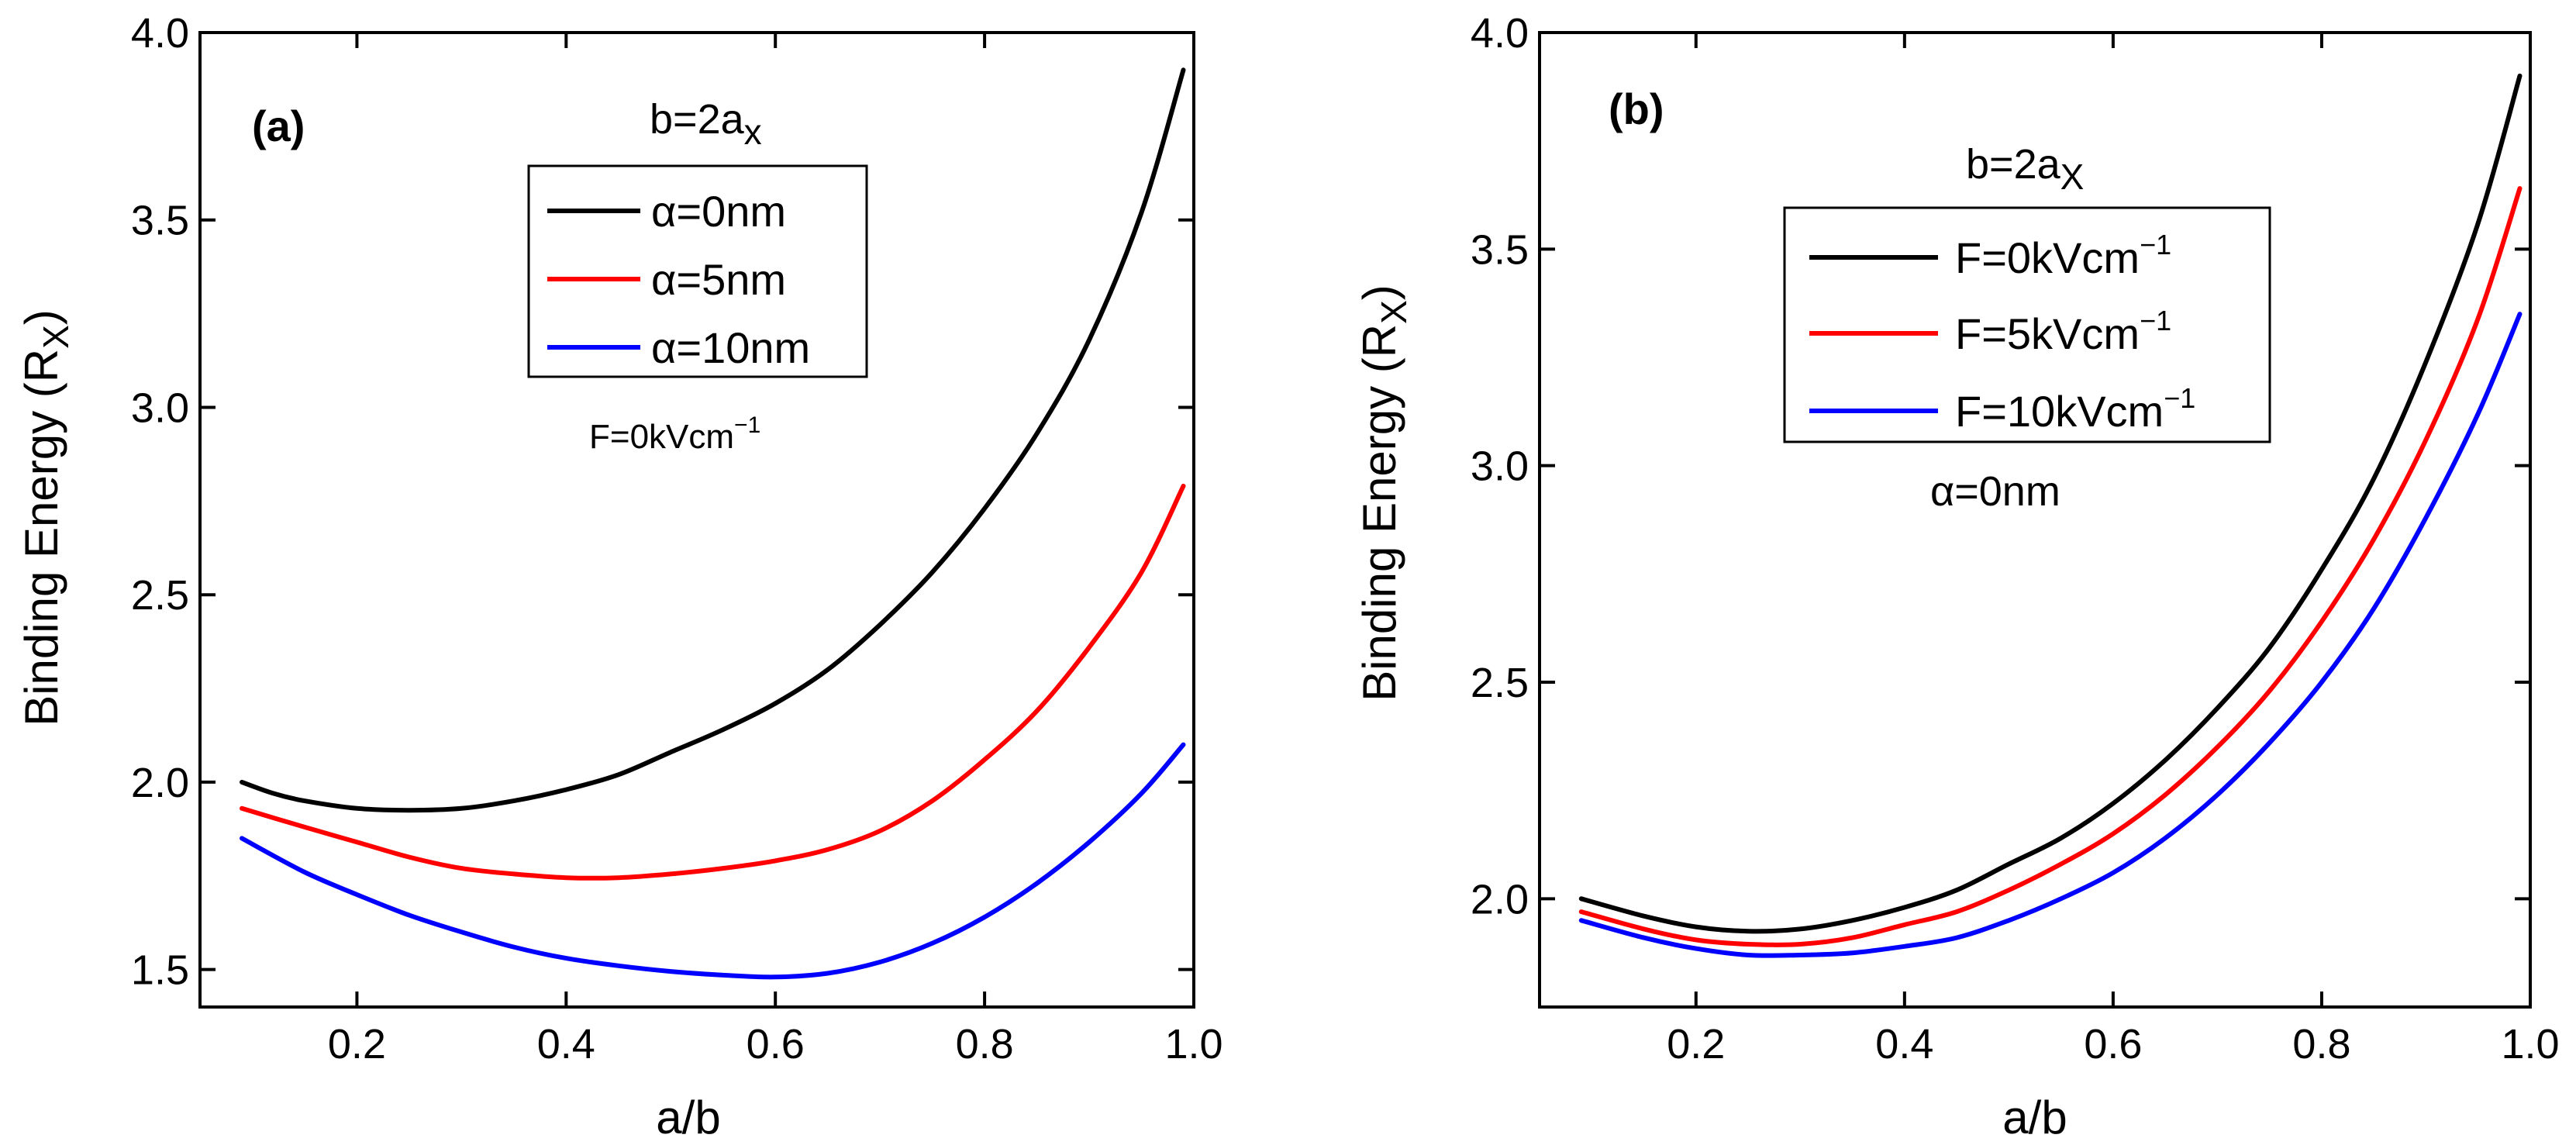 The image size is (2576, 1145). Describe the element at coordinates (985, 1044) in the screenshot. I see `panel-a-xtick-label-3: 0.8` at that location.